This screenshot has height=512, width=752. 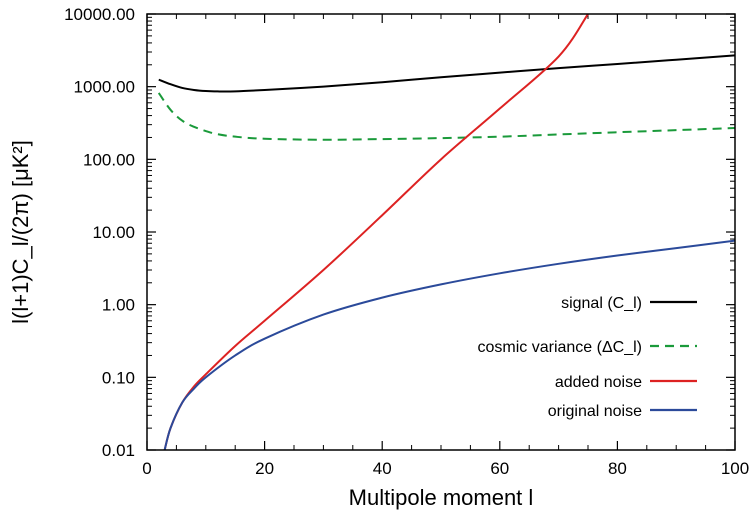 I want to click on y-tick-label: 1000.00, so click(x=104, y=87).